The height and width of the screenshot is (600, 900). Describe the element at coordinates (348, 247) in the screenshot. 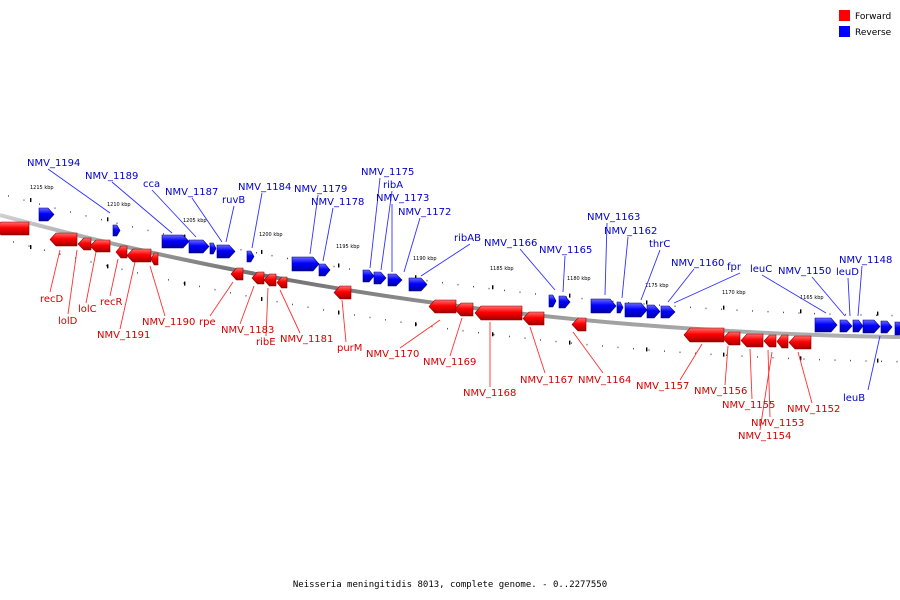

I see `scale-tick-label: 1195 kbp` at that location.